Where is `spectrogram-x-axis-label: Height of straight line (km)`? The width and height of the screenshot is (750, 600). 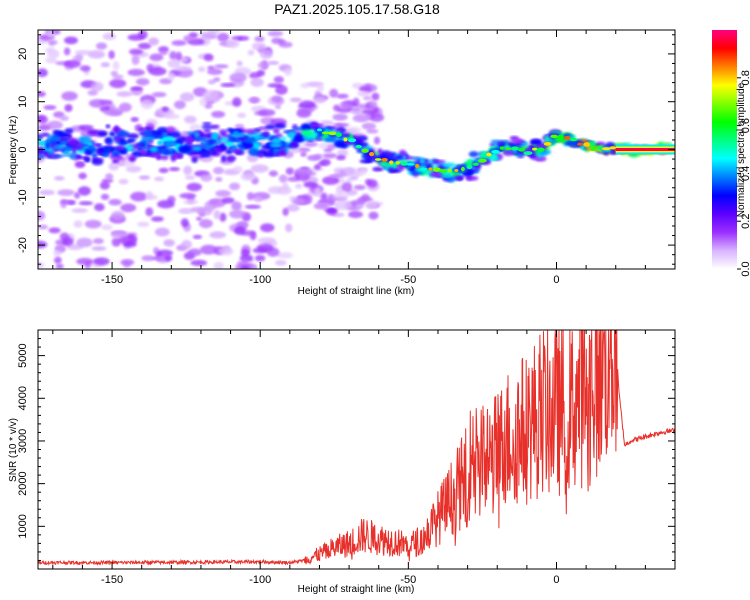 spectrogram-x-axis-label: Height of straight line (km) is located at coordinates (356, 291).